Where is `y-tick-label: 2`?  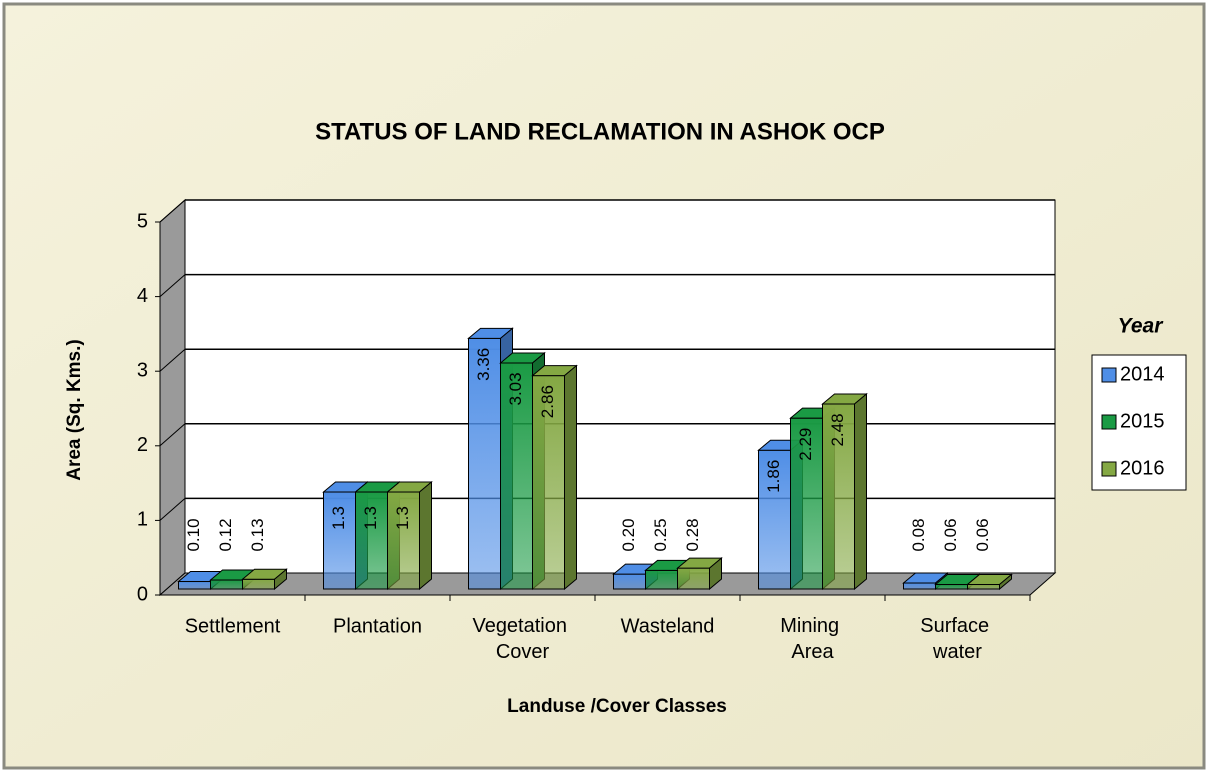
y-tick-label: 2 is located at coordinates (142, 445).